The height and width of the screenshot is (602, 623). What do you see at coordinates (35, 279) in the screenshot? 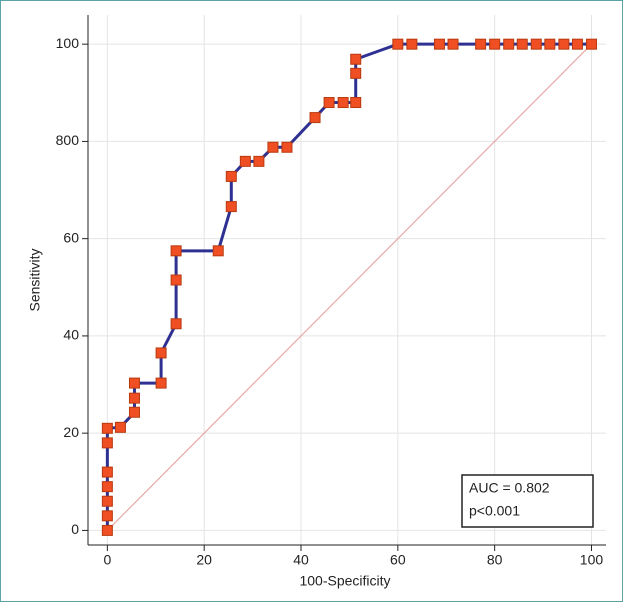
I see `y-axis-label: Sensitivity` at bounding box center [35, 279].